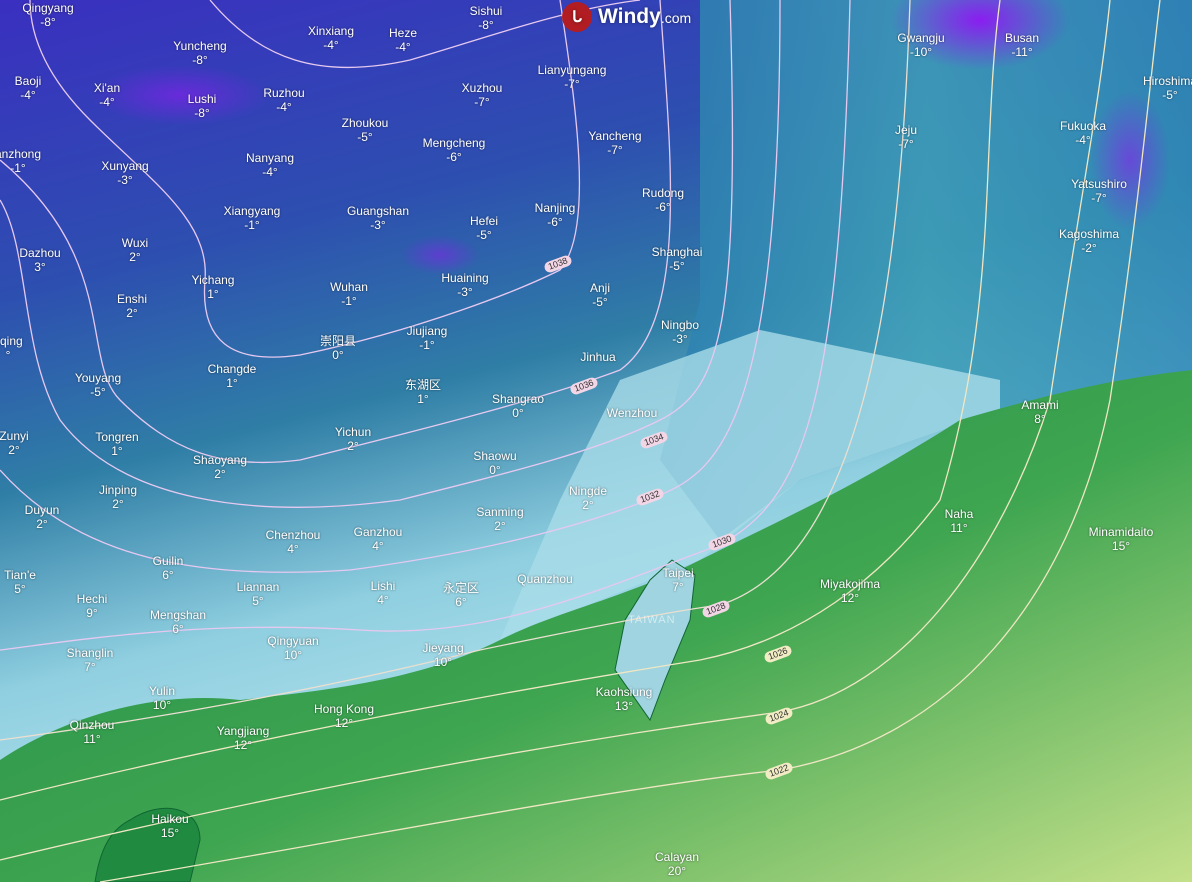 The image size is (1192, 882). Describe the element at coordinates (403, 40) in the screenshot. I see `city-label: Heze -4°` at that location.